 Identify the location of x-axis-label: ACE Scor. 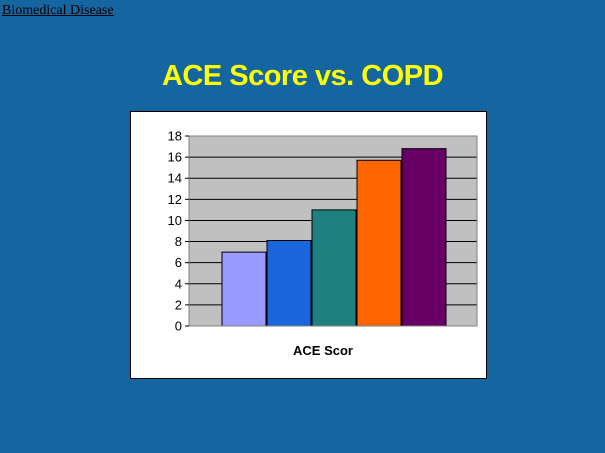
(323, 350).